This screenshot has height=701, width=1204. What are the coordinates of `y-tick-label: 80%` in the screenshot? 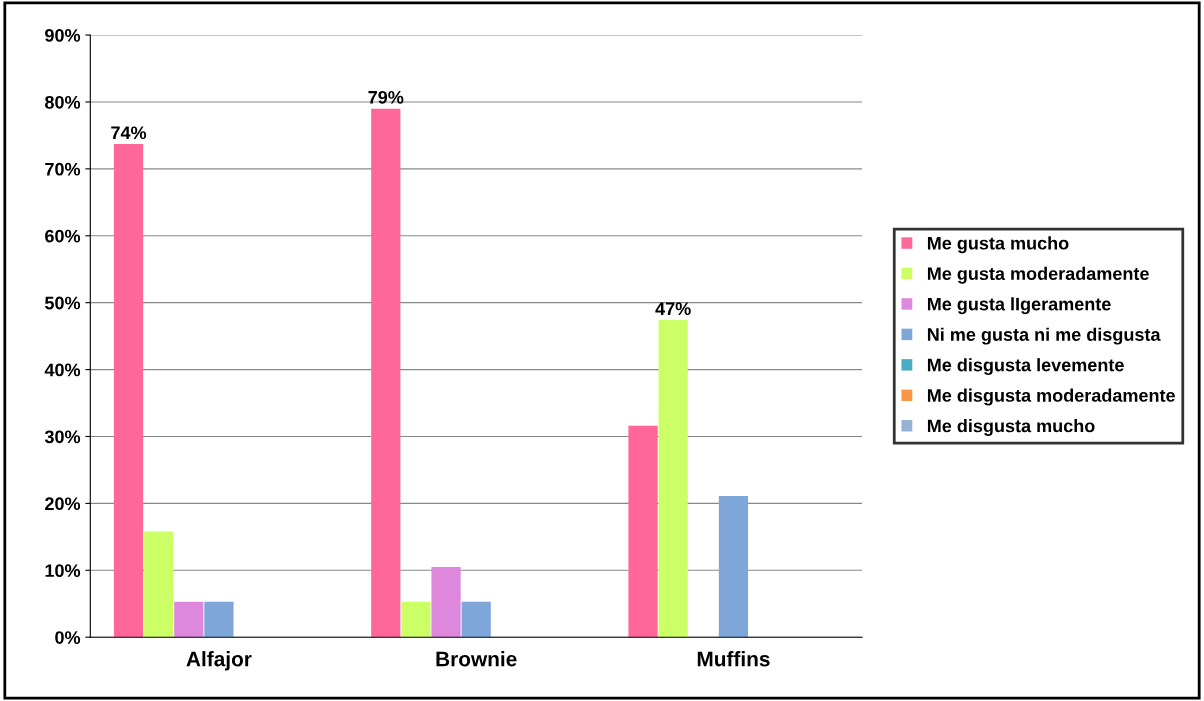 It's located at (63, 102).